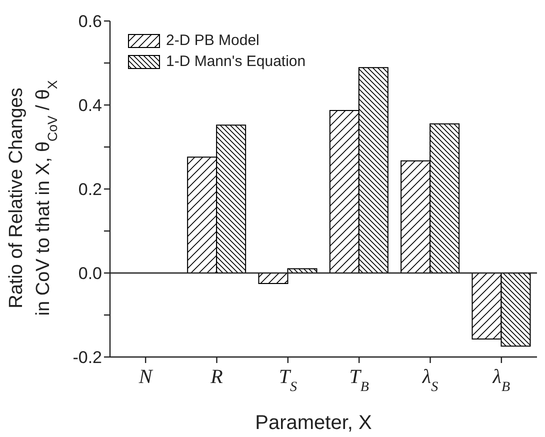  I want to click on y-tick-label: 0.2, so click(90, 190).